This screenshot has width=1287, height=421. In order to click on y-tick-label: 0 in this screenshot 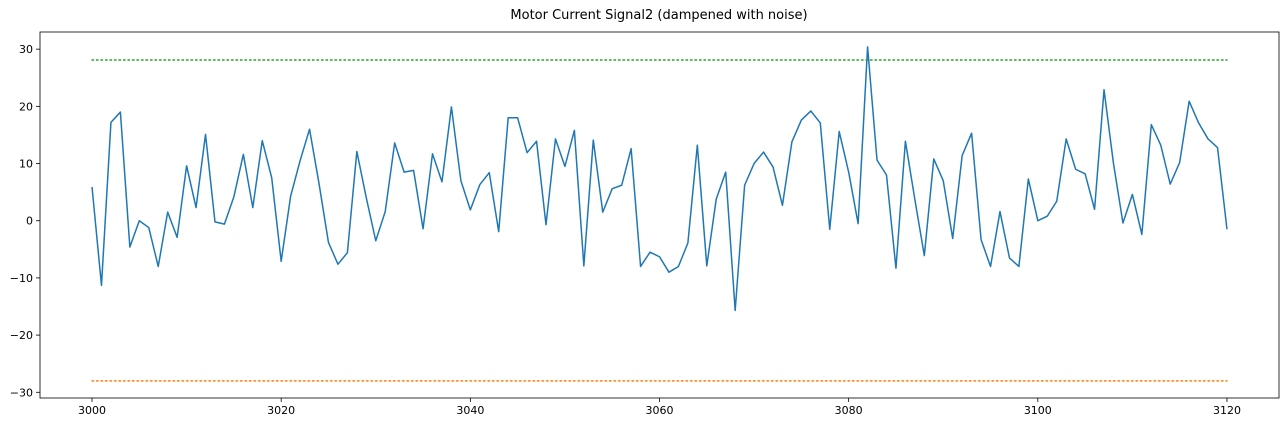, I will do `click(29, 221)`.